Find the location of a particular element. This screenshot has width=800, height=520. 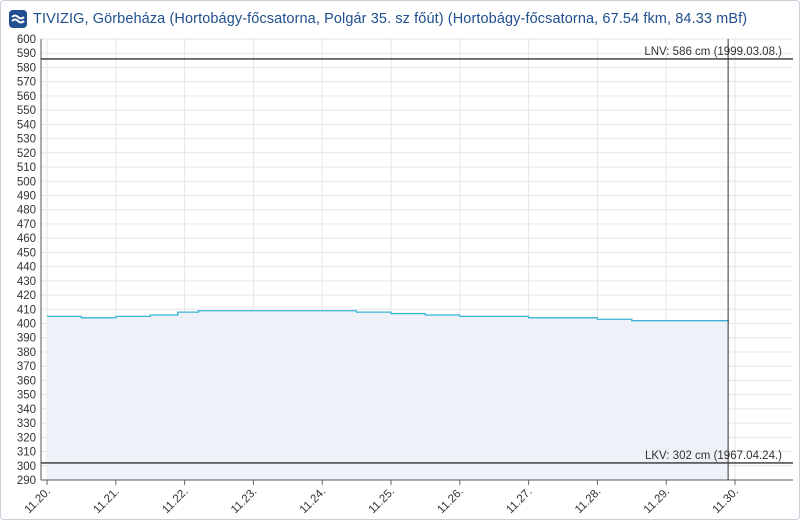

y-tick-label: 510 is located at coordinates (26, 168).